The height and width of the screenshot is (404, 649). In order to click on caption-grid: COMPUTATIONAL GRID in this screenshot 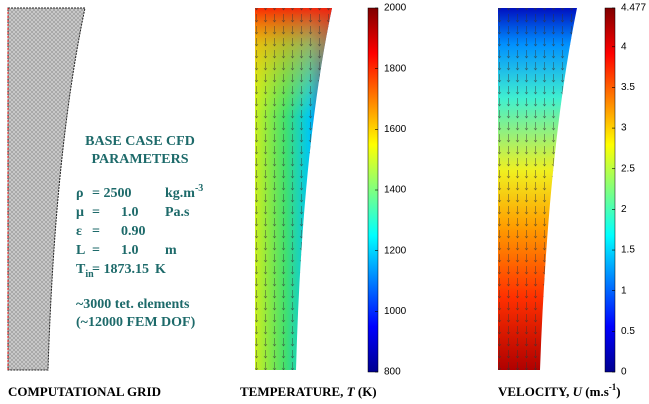, I will do `click(84, 391)`.